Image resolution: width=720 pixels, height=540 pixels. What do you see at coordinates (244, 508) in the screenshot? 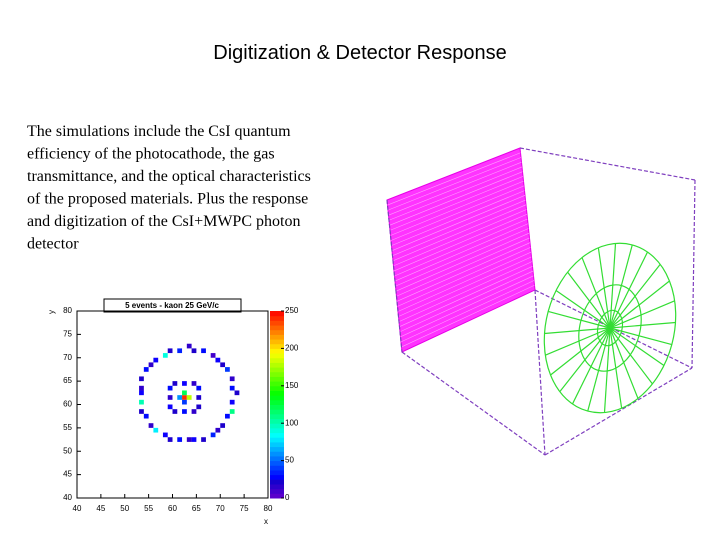
I see `x-tick-label: 75` at bounding box center [244, 508].